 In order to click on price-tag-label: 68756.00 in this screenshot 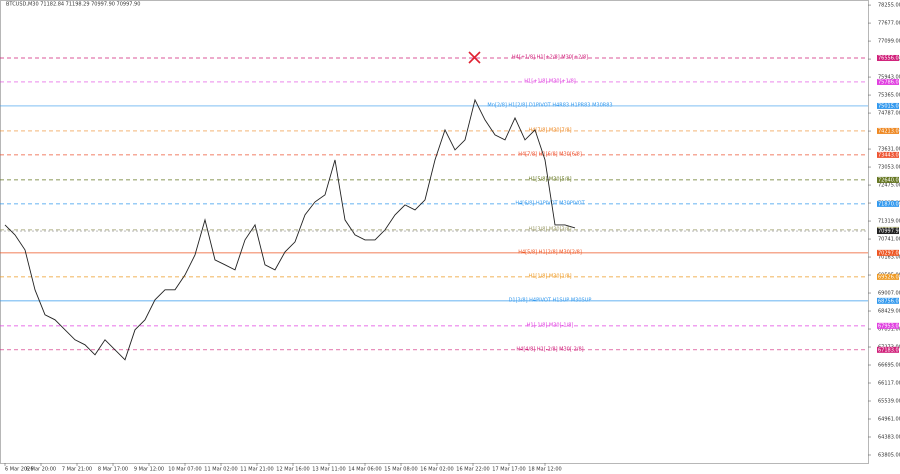, I will do `click(889, 301)`.